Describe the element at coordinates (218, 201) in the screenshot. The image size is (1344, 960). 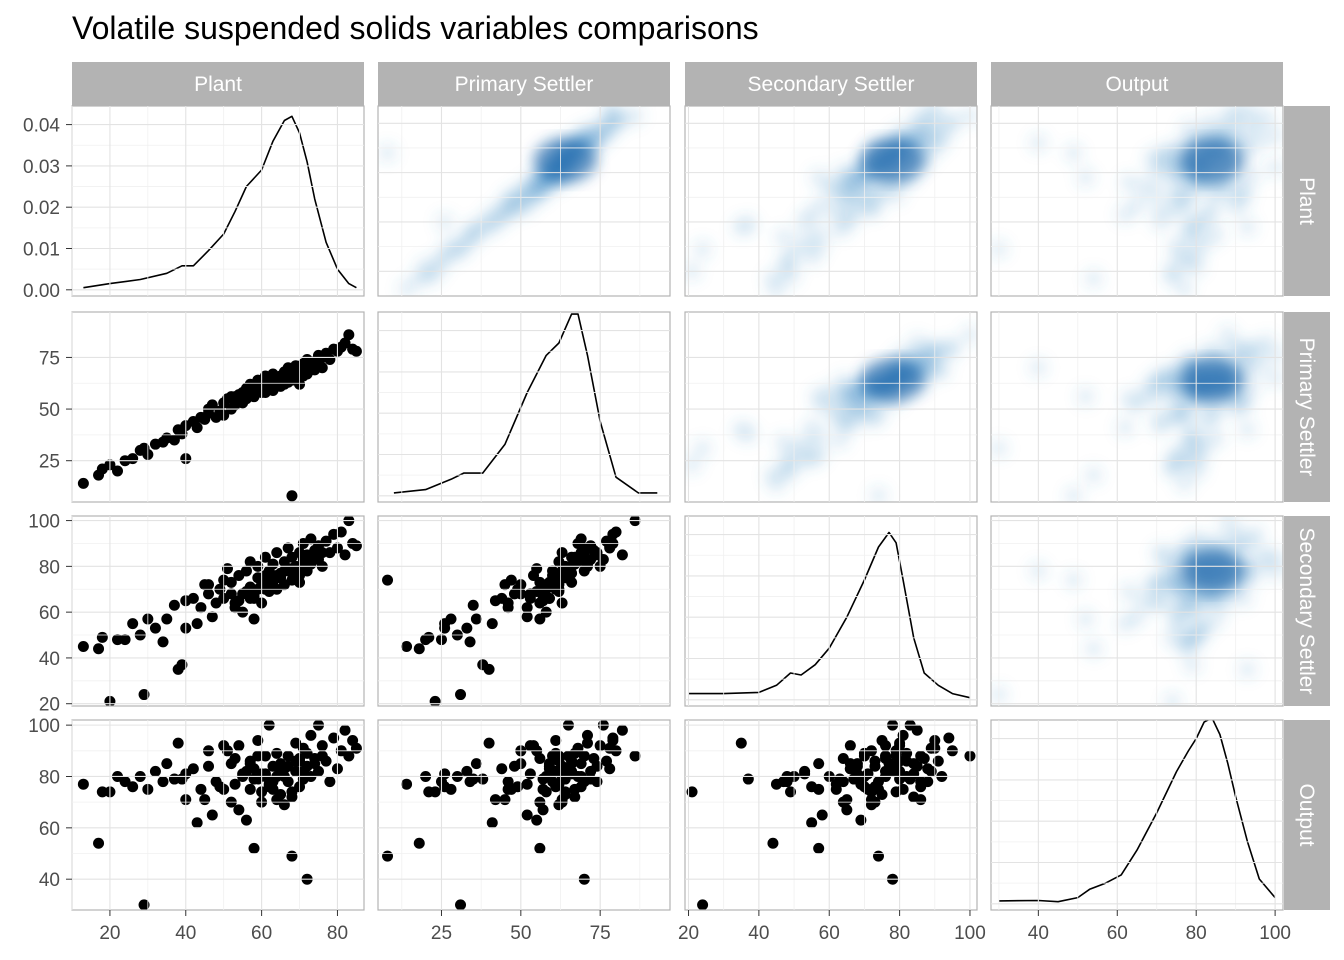
I see `panel-plant-vs-plant` at that location.